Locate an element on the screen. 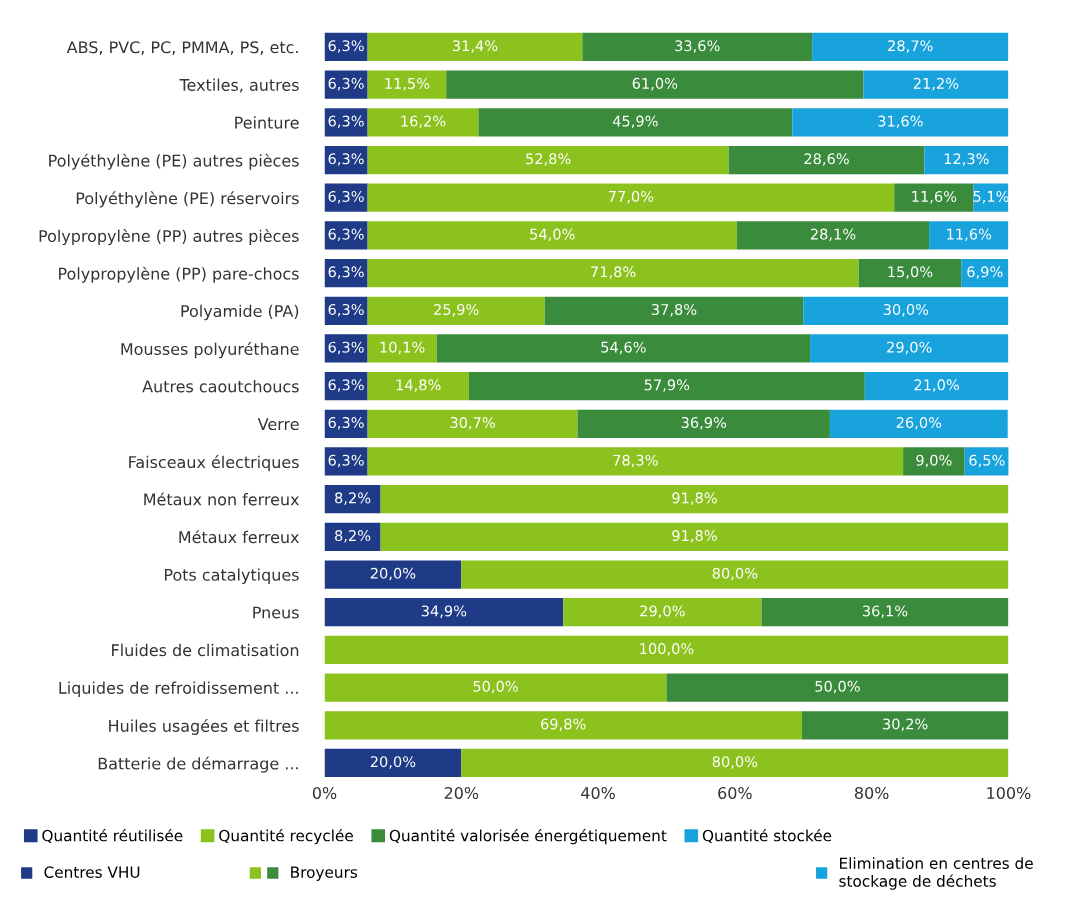 Image resolution: width=1089 pixels, height=908 pixels. data-label: 20,0% is located at coordinates (393, 574).